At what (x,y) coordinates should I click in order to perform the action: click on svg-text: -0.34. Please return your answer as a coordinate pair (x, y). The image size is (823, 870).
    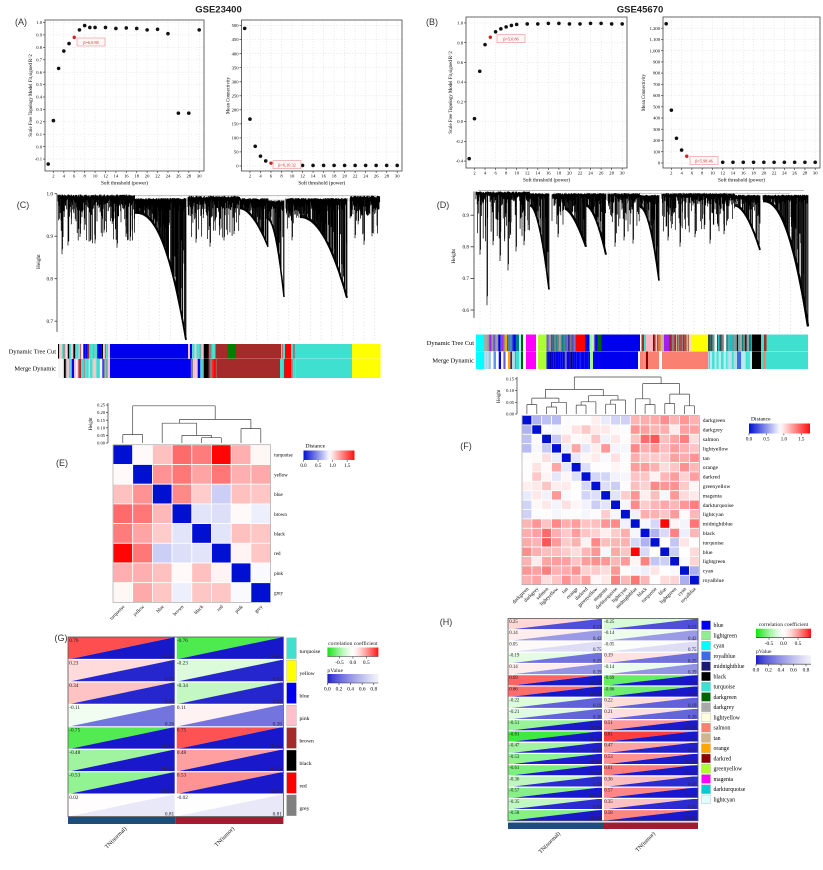
    Looking at the image, I should click on (182, 686).